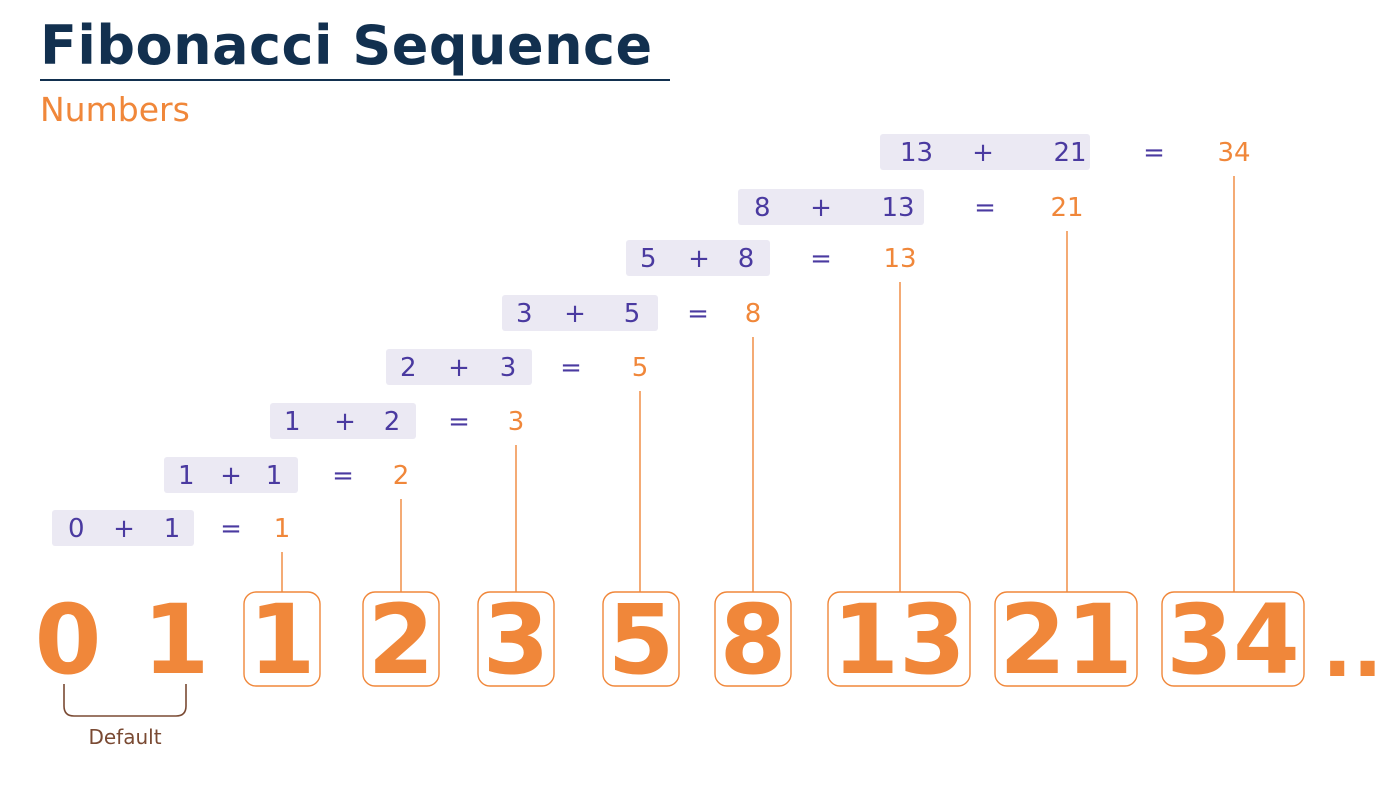  I want to click on equation-row: 3 +5 = 8, so click(631, 313).